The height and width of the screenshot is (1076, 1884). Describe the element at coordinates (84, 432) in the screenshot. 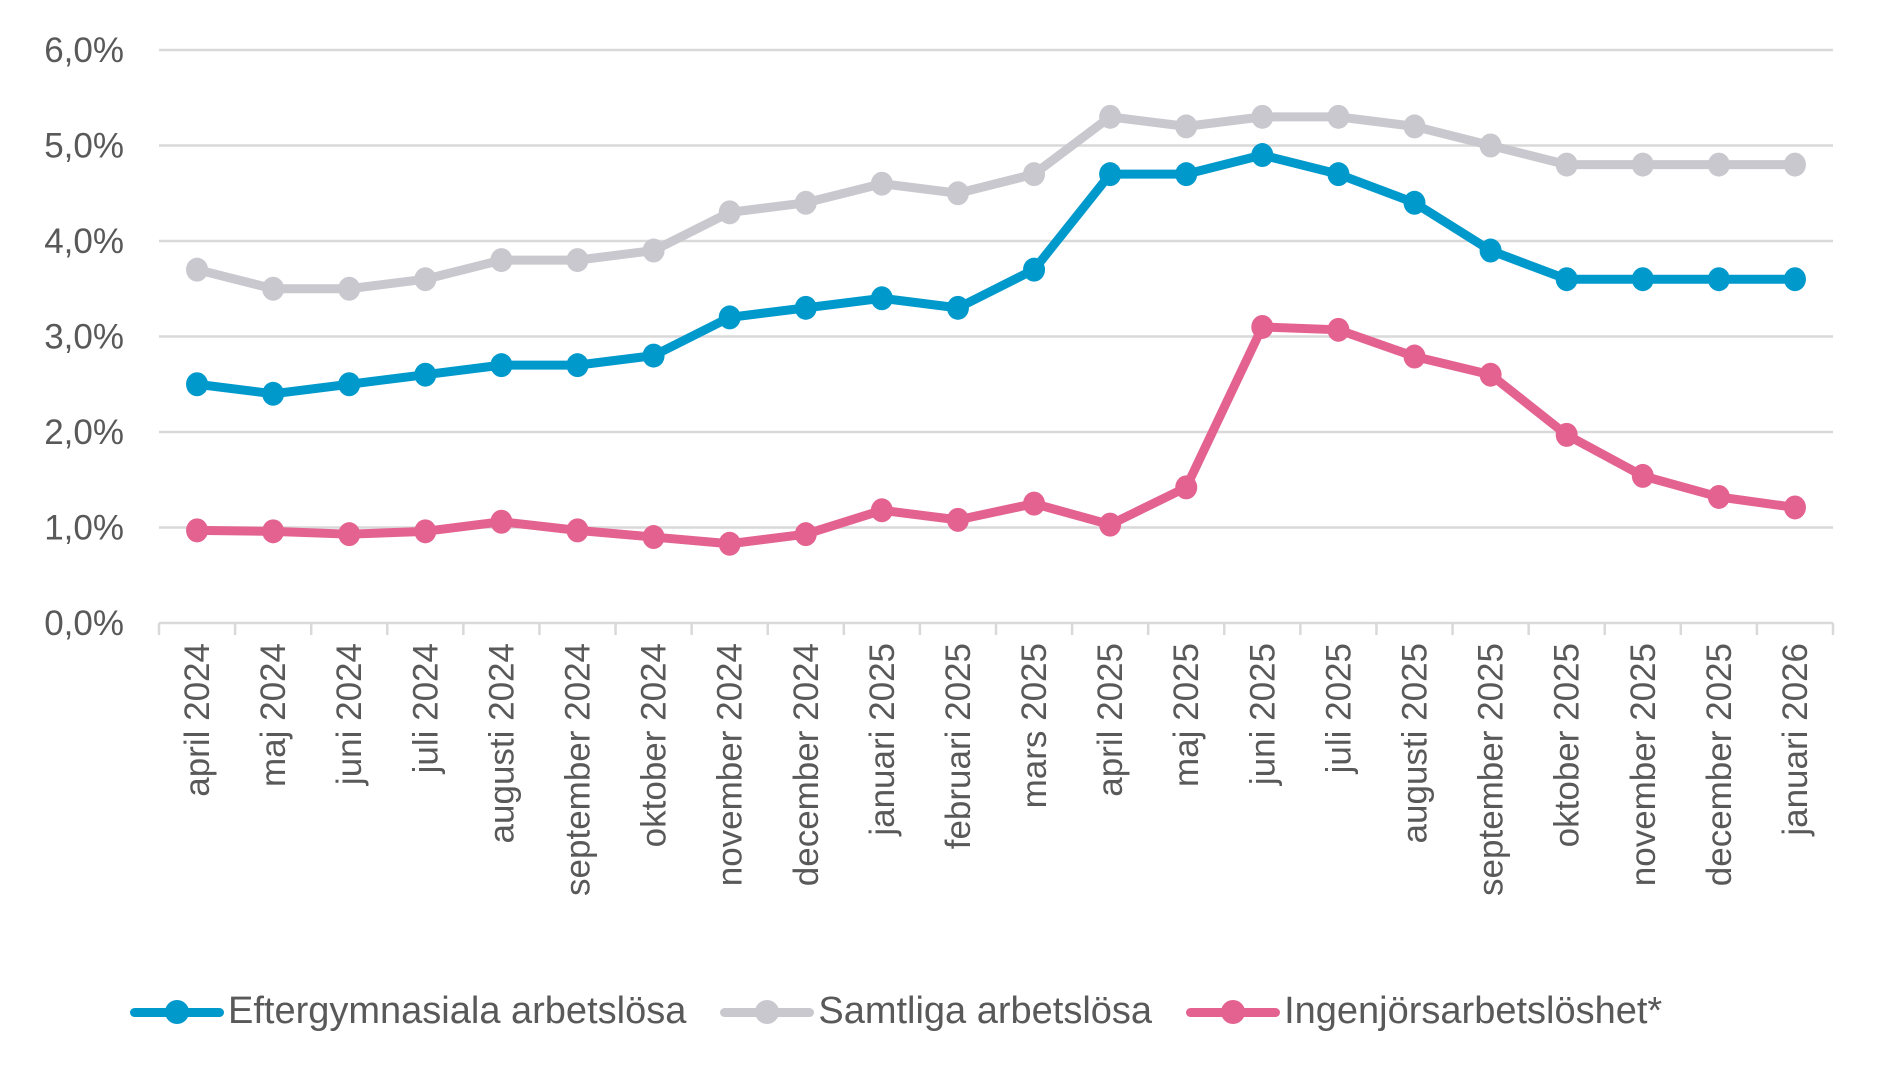

I see `y-tick-label: 2,0%` at that location.